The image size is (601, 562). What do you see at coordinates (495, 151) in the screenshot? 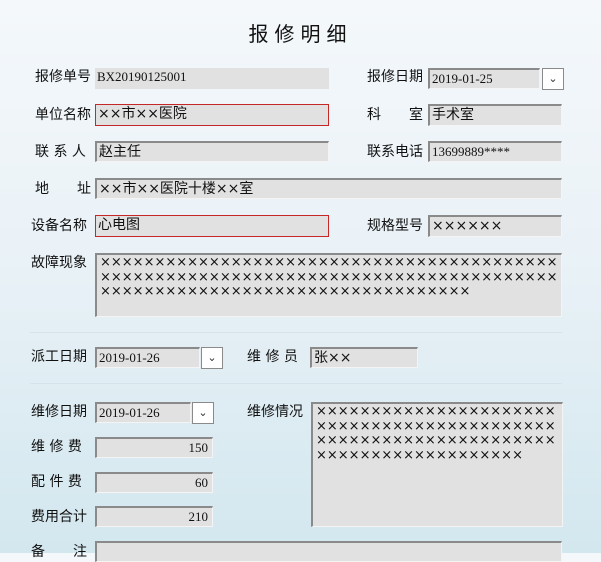
I see `phone-field: 13699889****` at bounding box center [495, 151].